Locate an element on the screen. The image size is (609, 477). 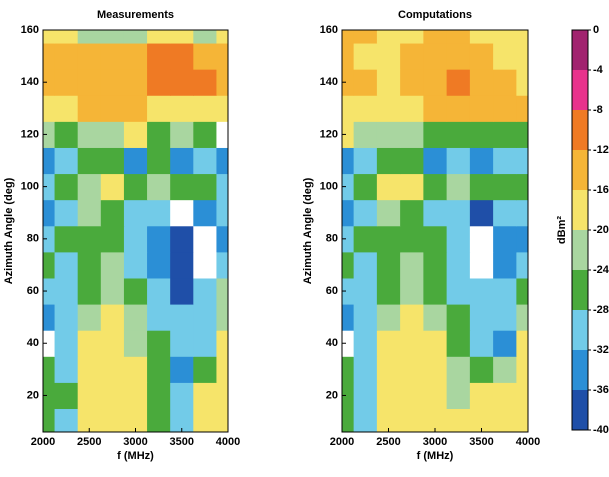
colorbar-tick-label: -36 is located at coordinates (601, 390).